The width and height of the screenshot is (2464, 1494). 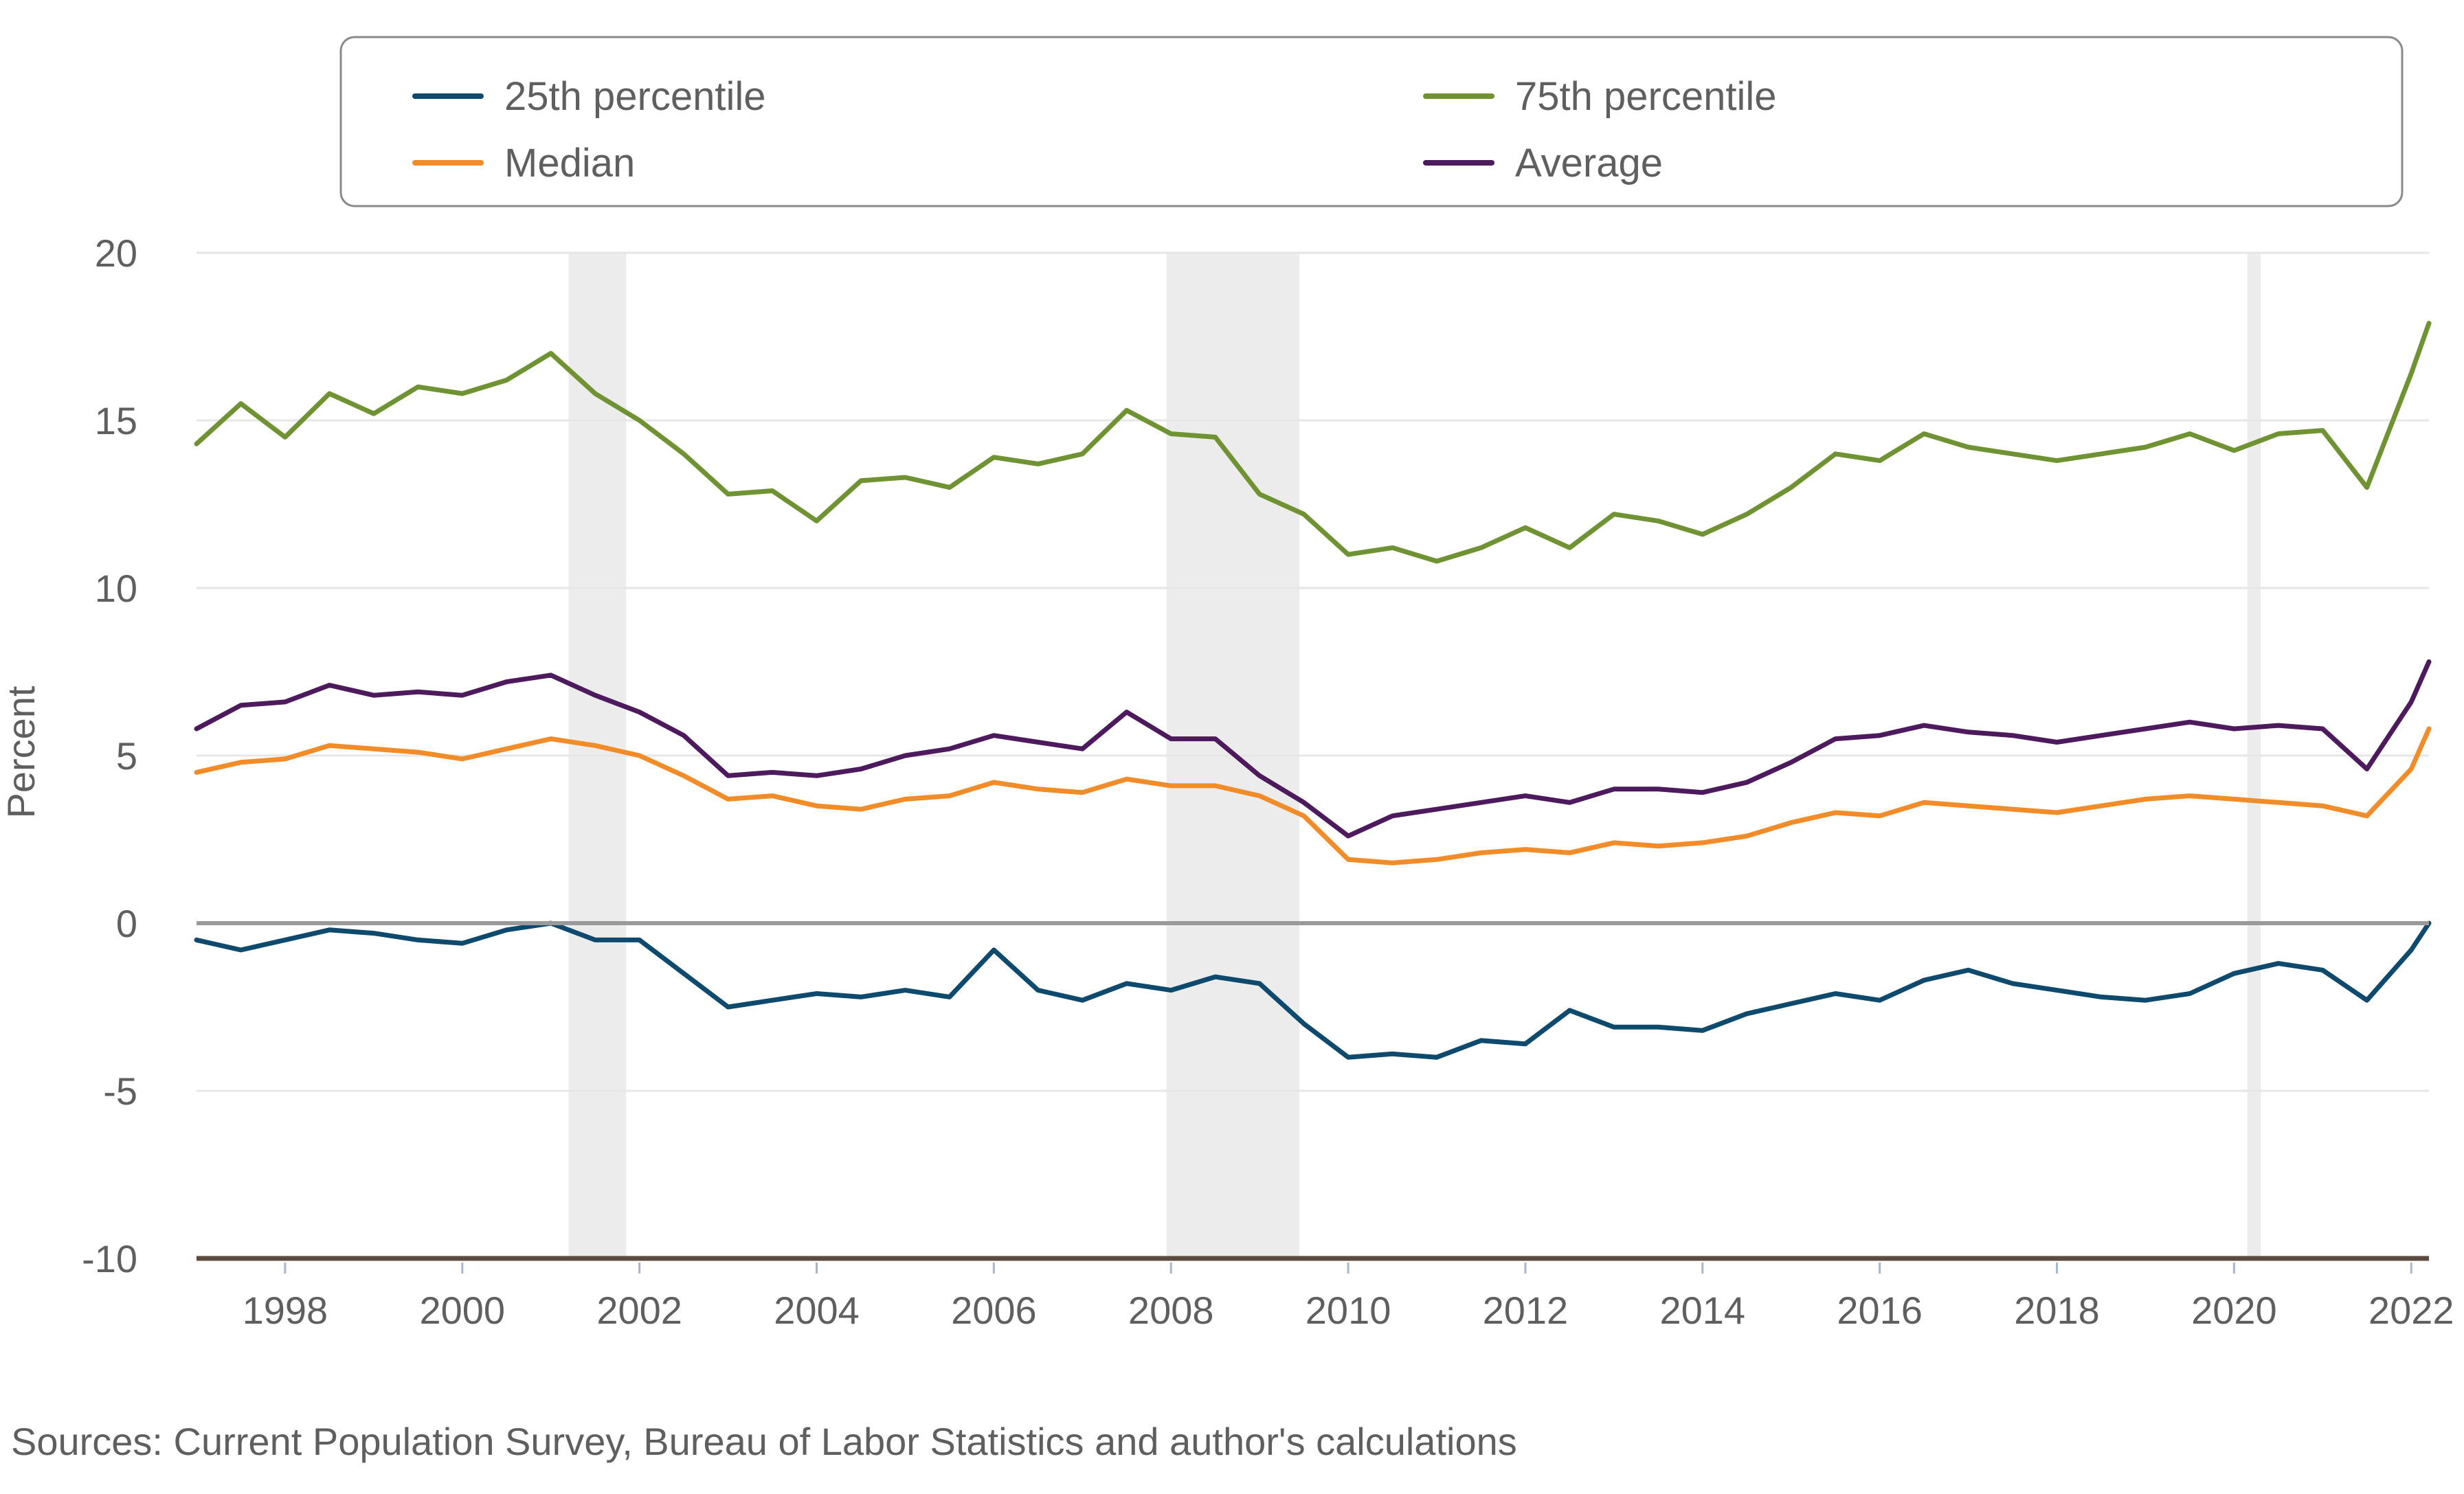 What do you see at coordinates (21, 752) in the screenshot?
I see `y-axis-title: Percent` at bounding box center [21, 752].